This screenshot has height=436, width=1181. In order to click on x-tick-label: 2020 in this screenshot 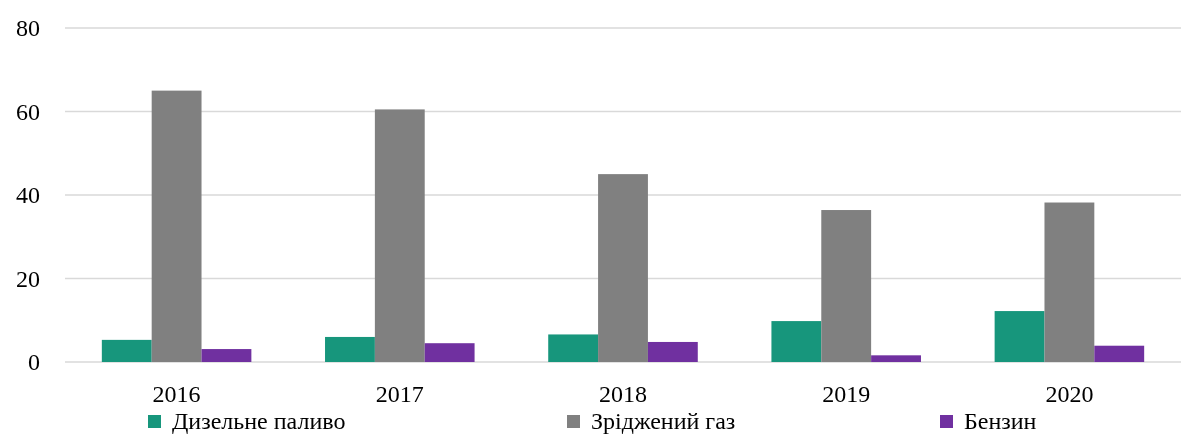, I will do `click(1069, 394)`.